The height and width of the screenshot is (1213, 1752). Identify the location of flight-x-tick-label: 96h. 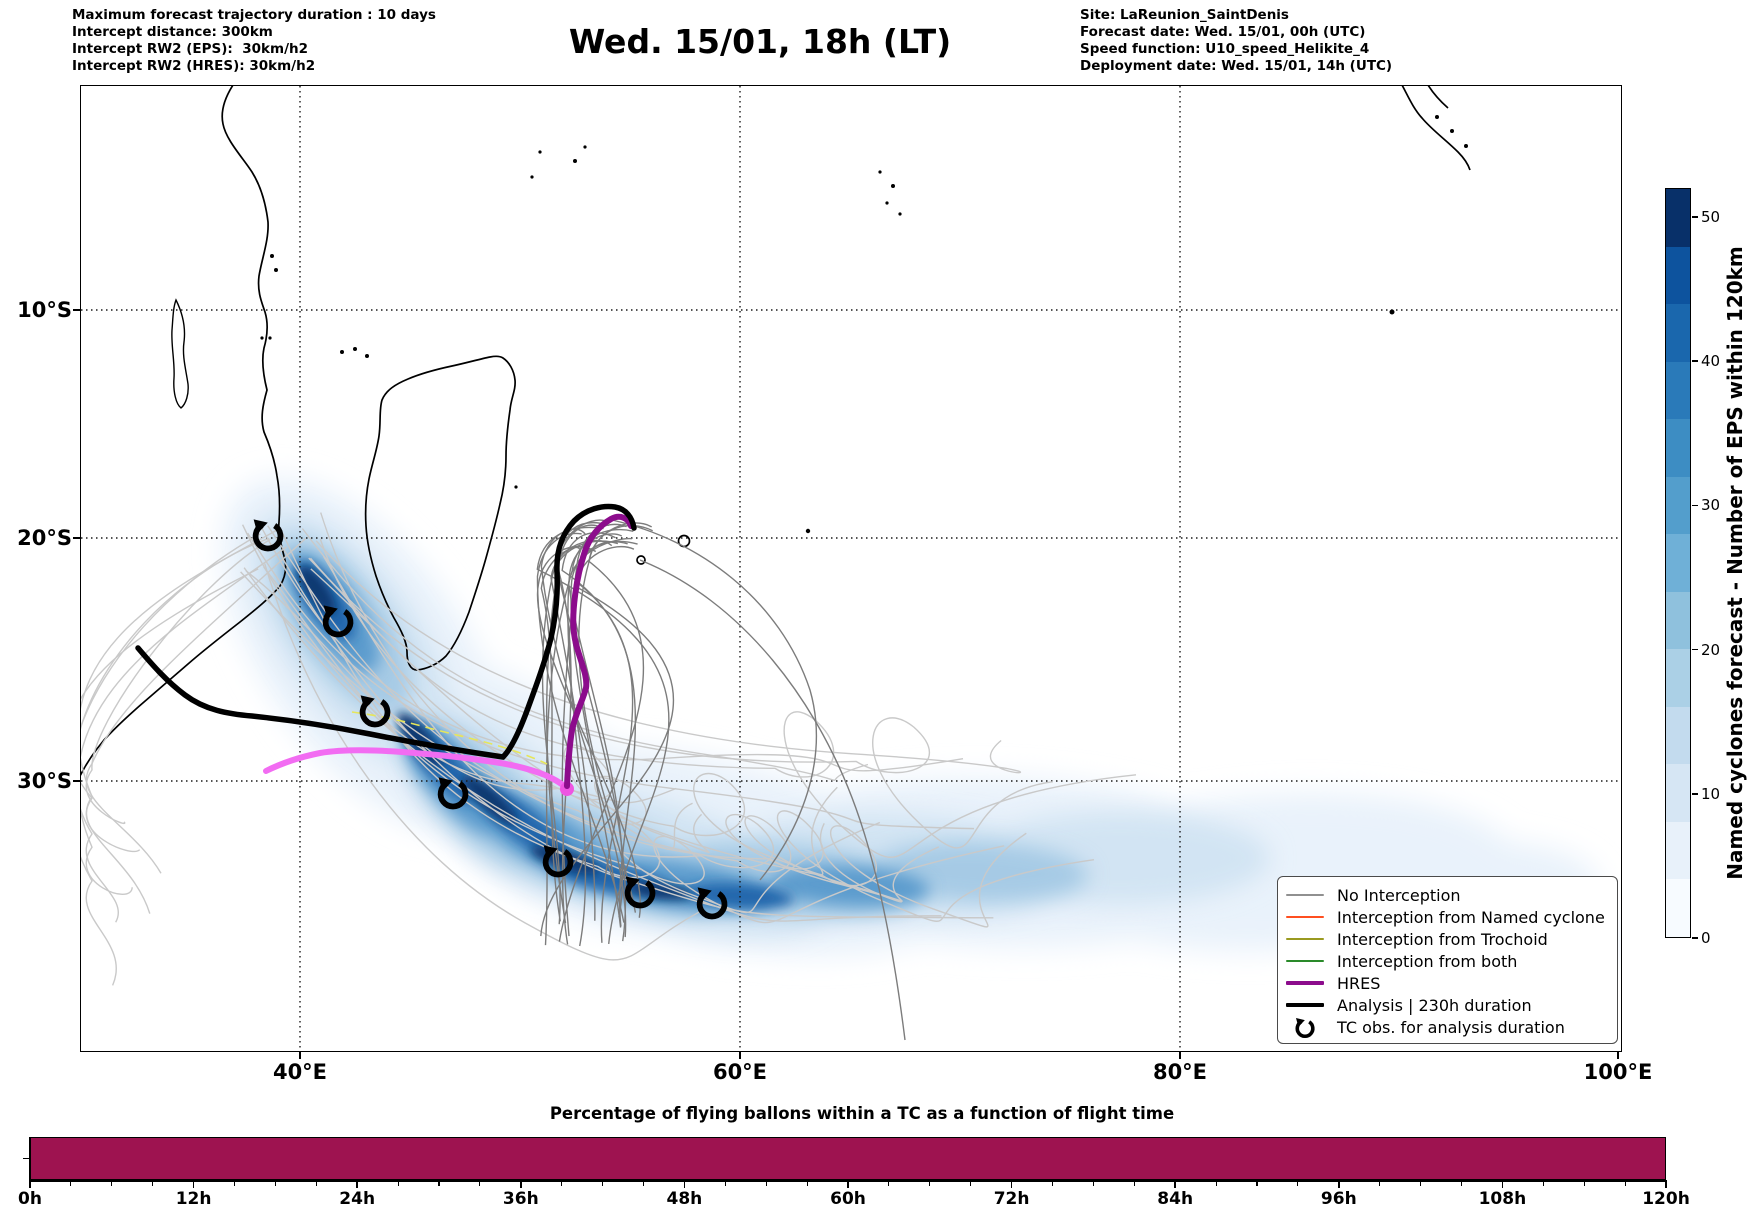
(1338, 1199).